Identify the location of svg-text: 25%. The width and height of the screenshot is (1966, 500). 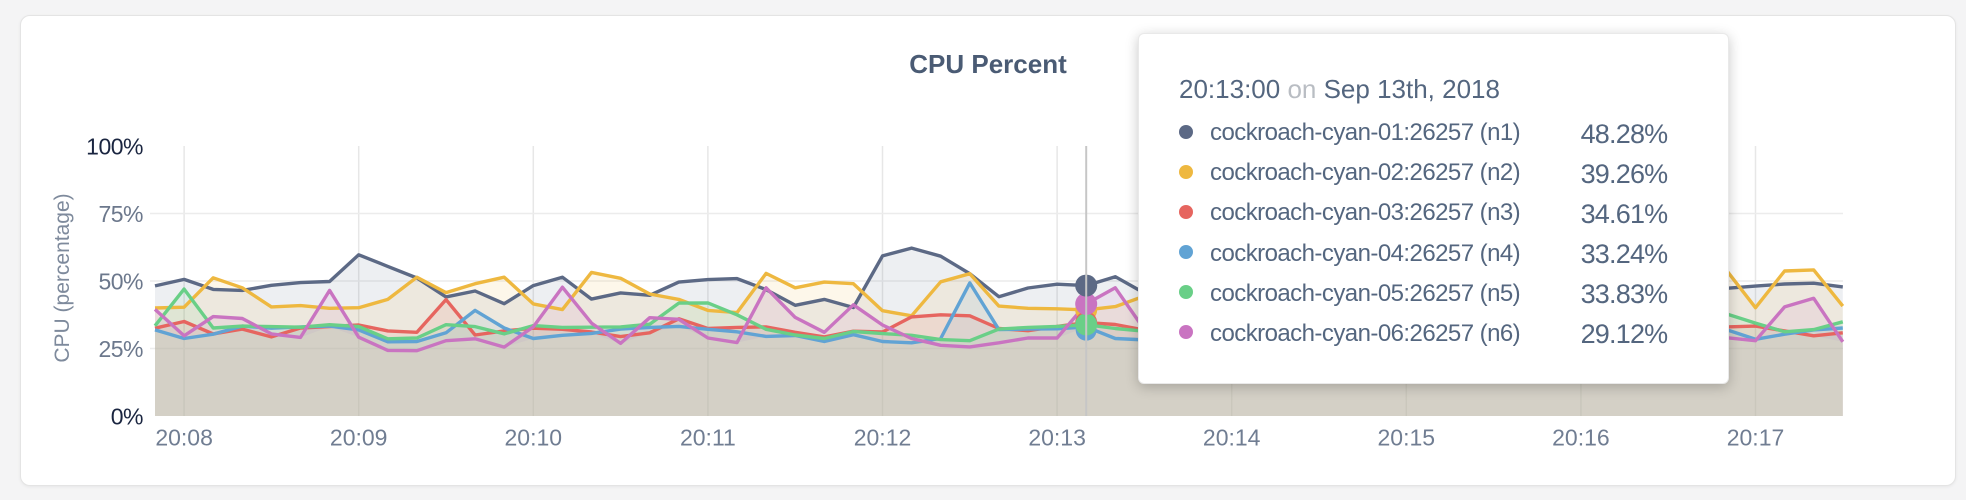
(120, 349).